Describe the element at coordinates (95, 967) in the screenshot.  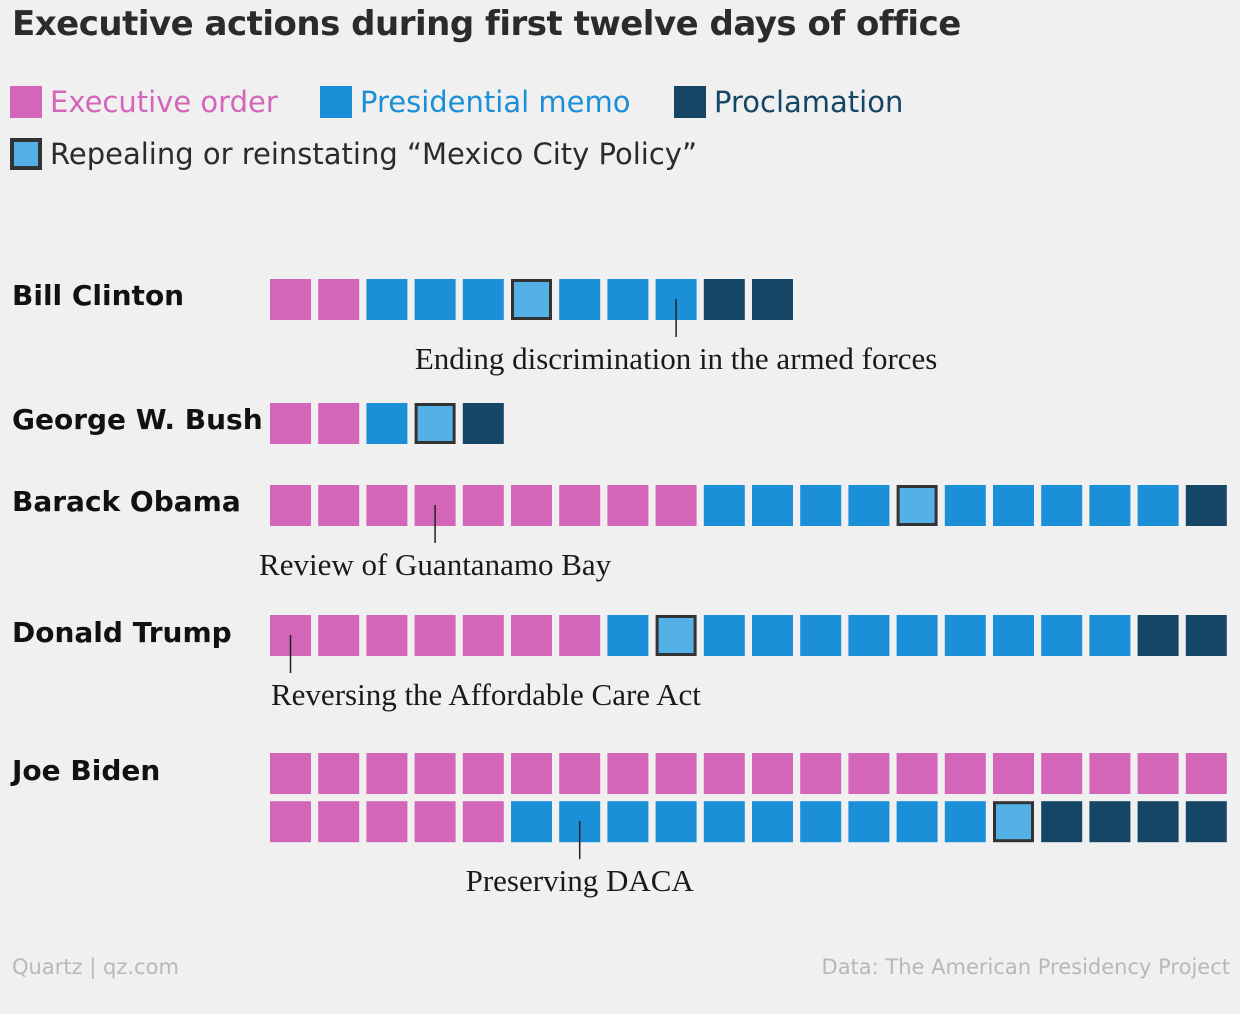
I see `footer-credit: Quartz | qz.com` at that location.